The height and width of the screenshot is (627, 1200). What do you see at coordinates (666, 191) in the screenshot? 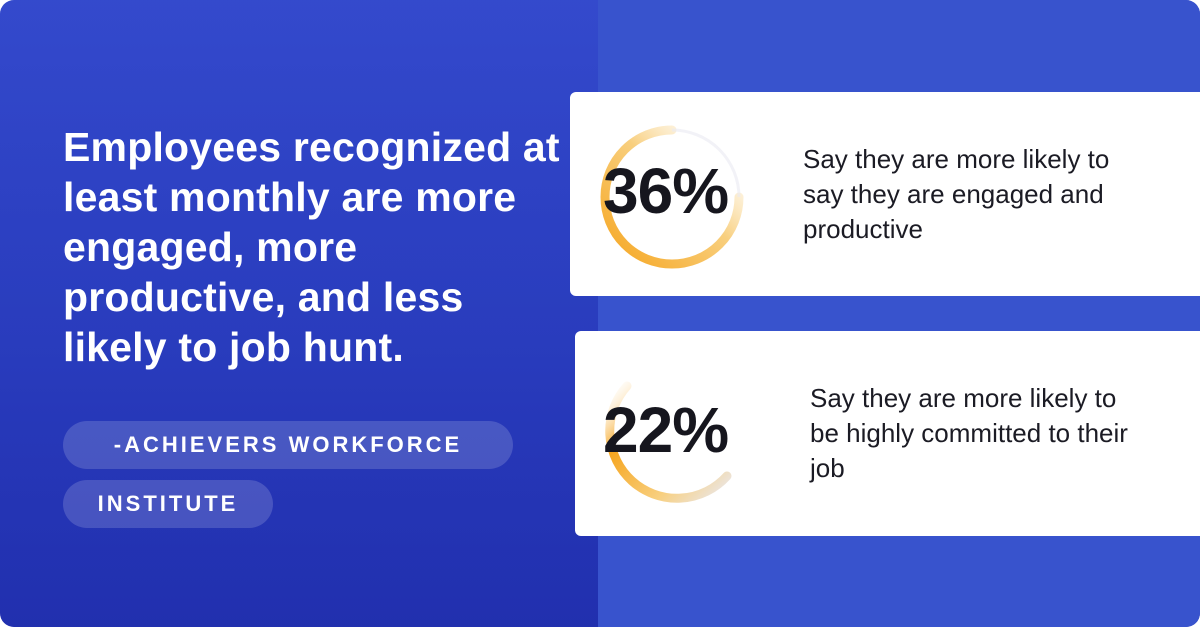
I see `stat-value: 36%` at bounding box center [666, 191].